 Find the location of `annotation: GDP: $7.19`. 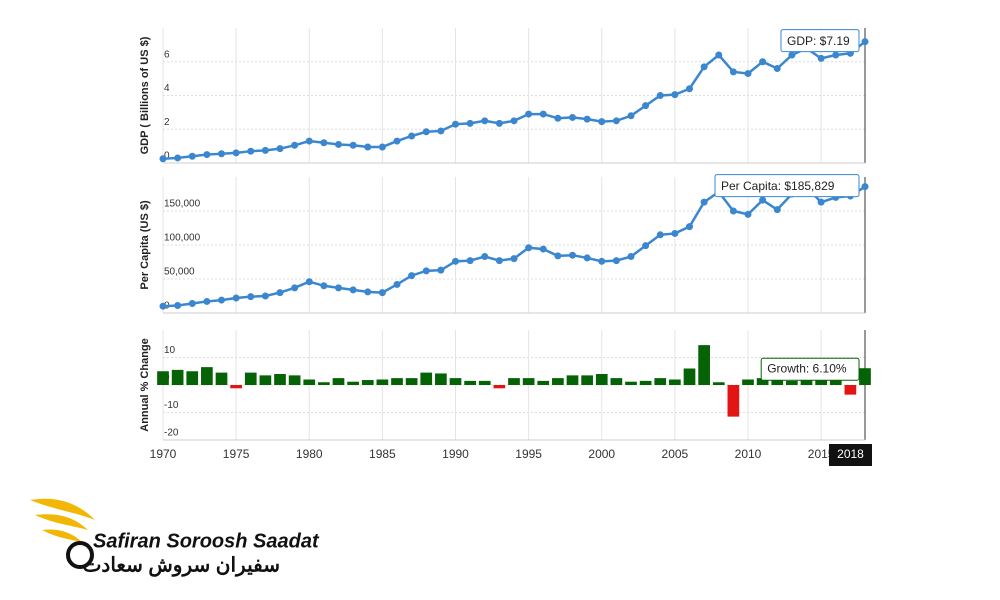

annotation: GDP: $7.19 is located at coordinates (820, 41).